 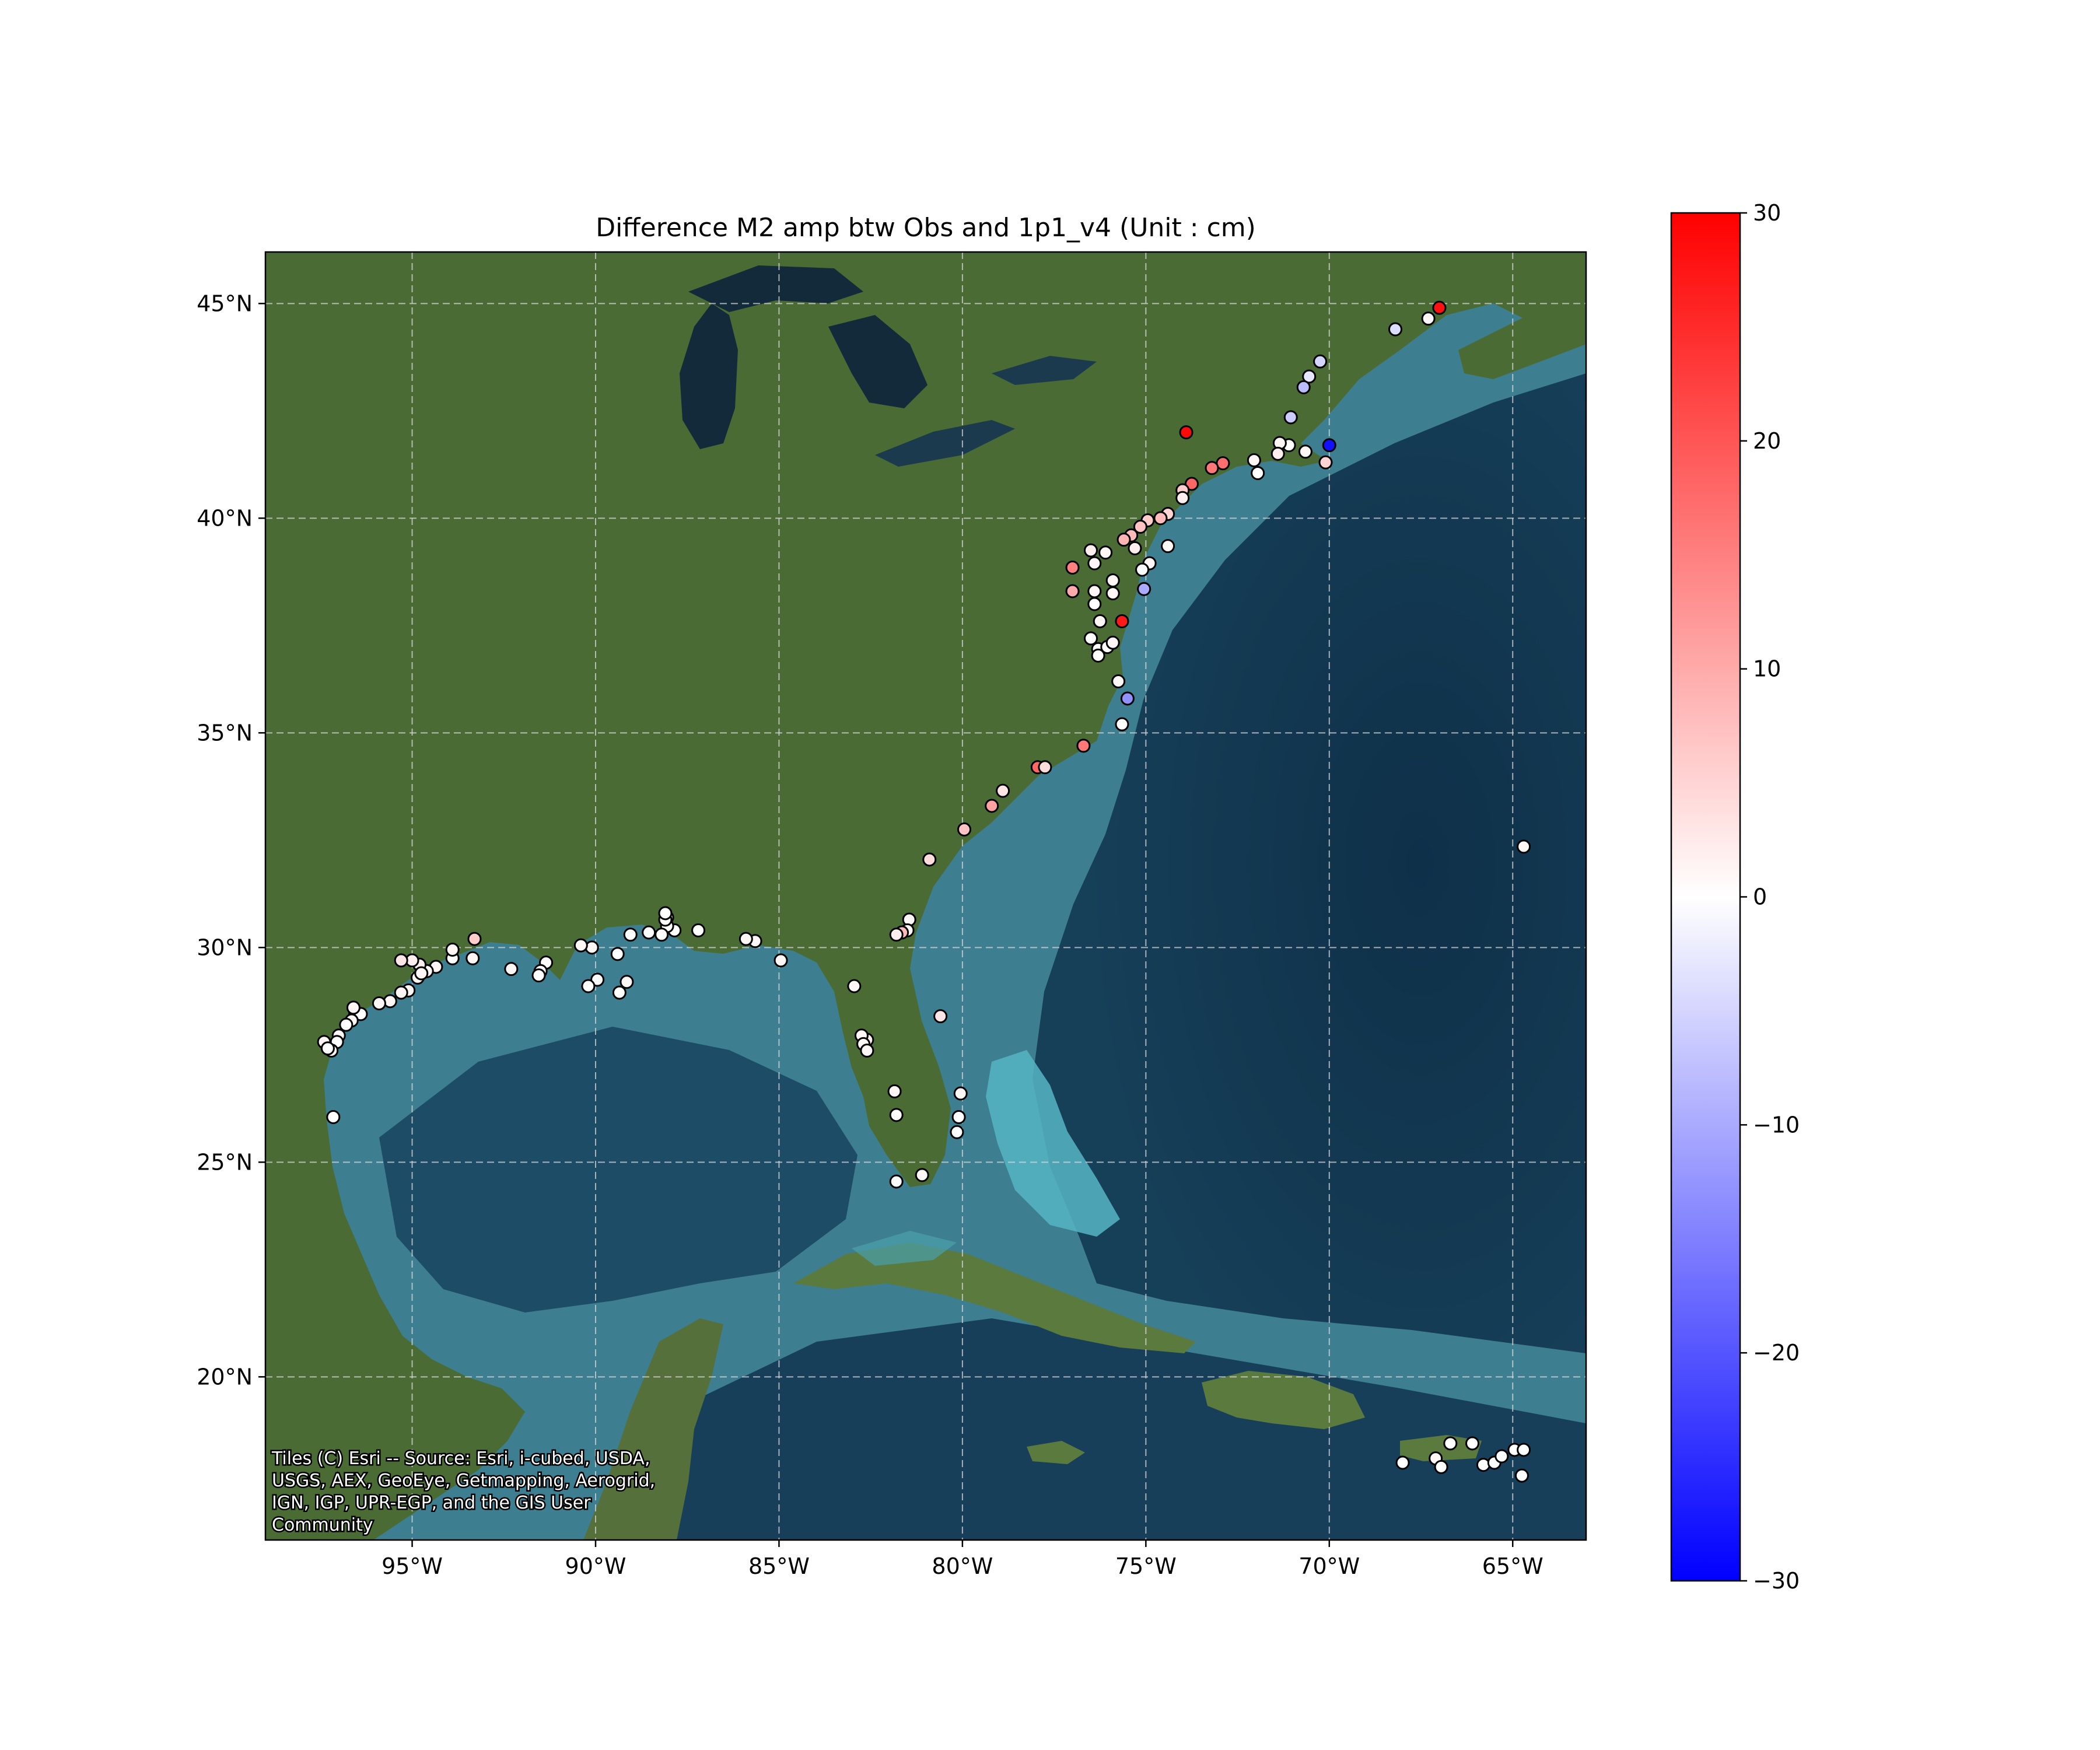 What do you see at coordinates (225, 947) in the screenshot?
I see `lat-tick-label: 30°N` at bounding box center [225, 947].